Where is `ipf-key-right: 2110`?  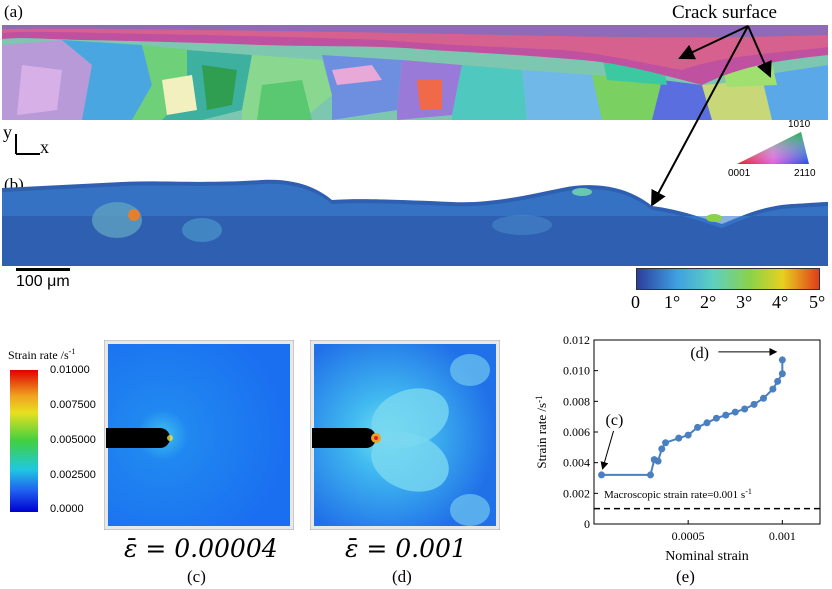 ipf-key-right: 2110 is located at coordinates (805, 173).